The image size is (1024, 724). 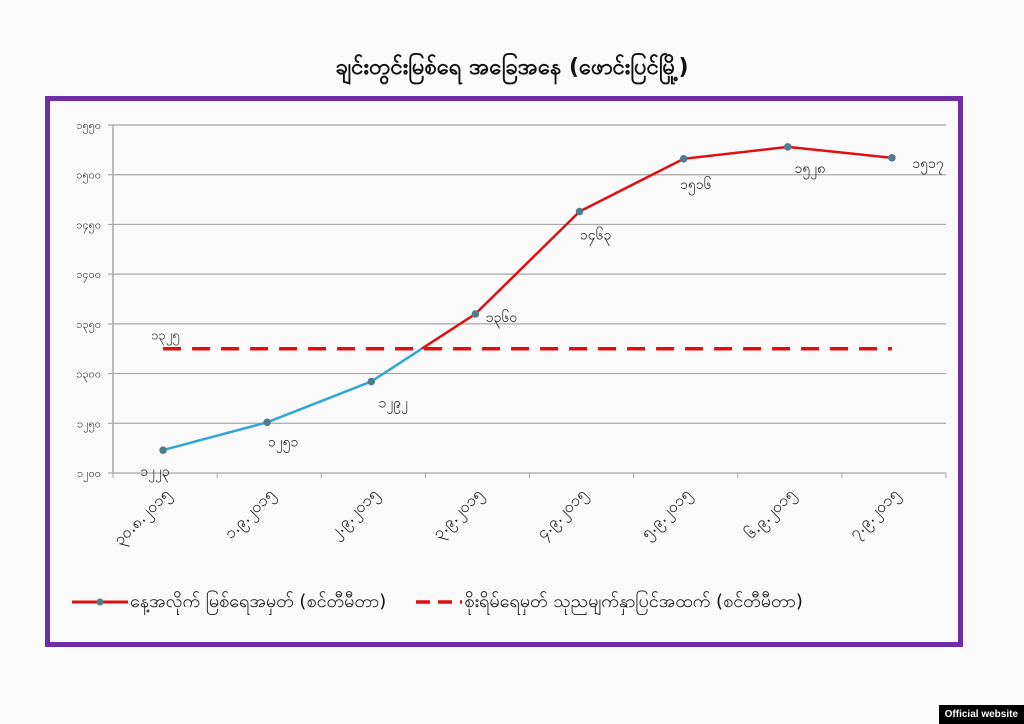 What do you see at coordinates (657, 247) in the screenshot?
I see `series-line-above-warning` at bounding box center [657, 247].